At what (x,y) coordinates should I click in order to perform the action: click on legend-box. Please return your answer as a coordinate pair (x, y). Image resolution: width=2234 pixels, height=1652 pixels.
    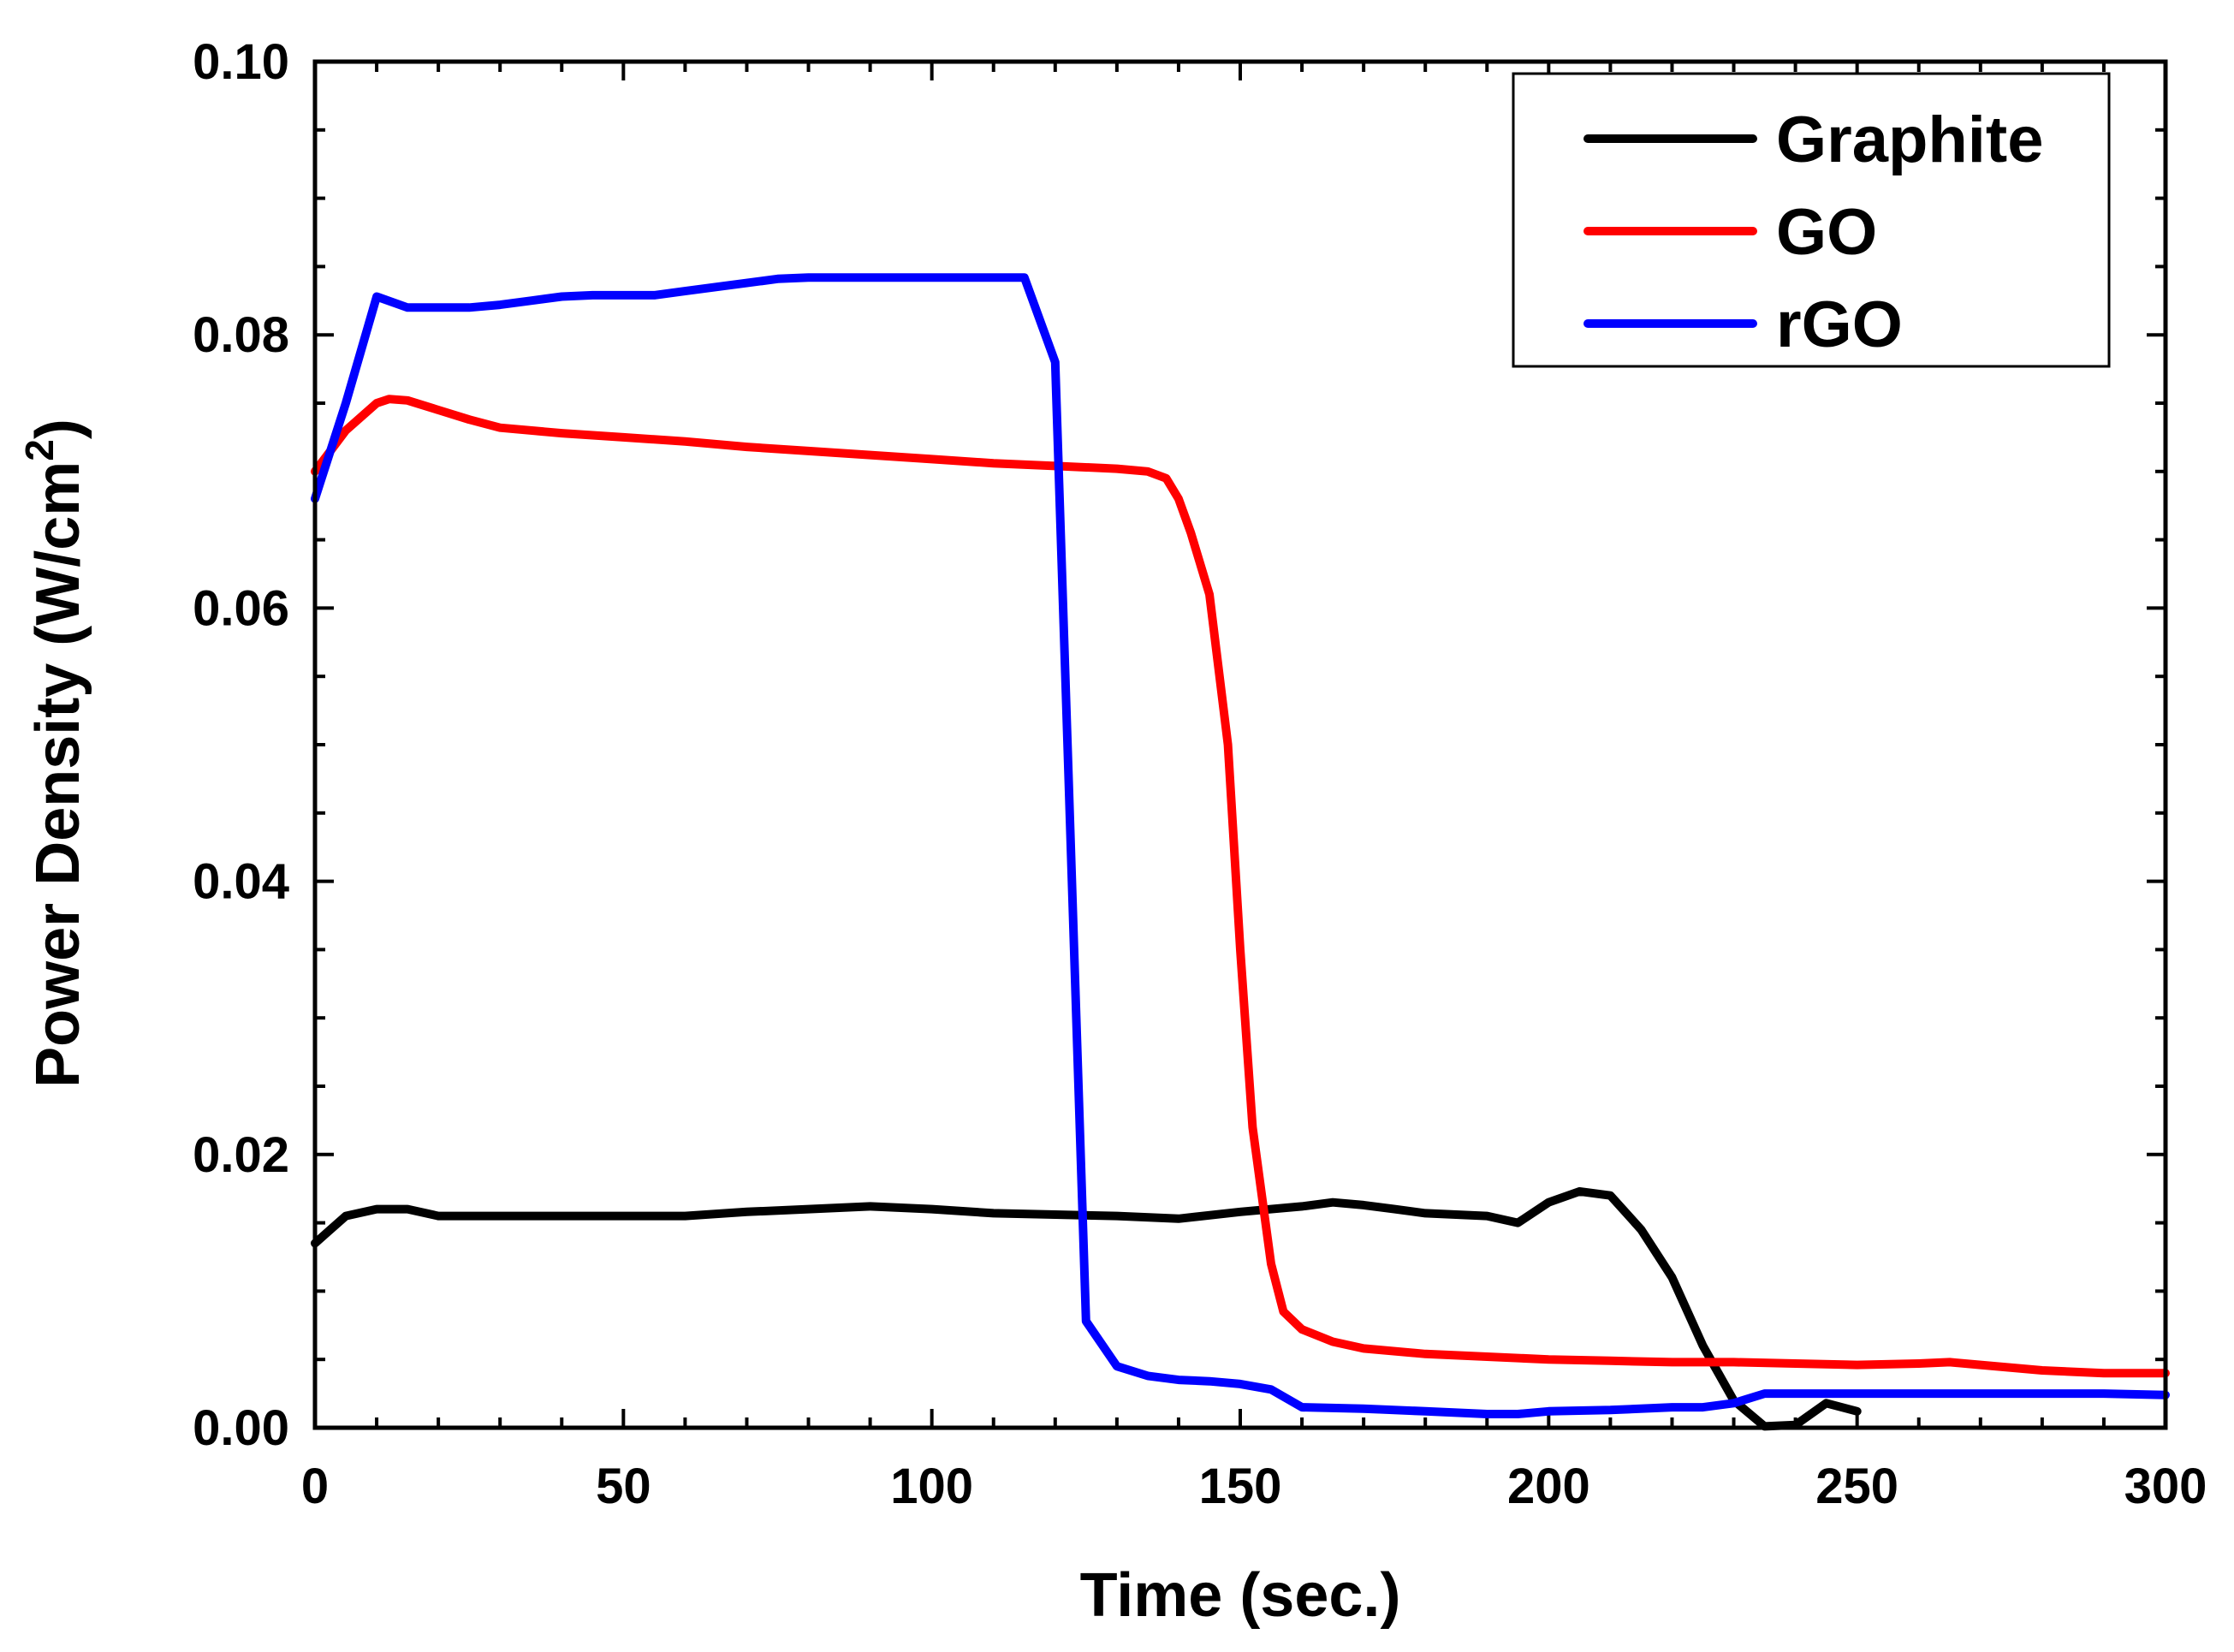
    Looking at the image, I should click on (1811, 220).